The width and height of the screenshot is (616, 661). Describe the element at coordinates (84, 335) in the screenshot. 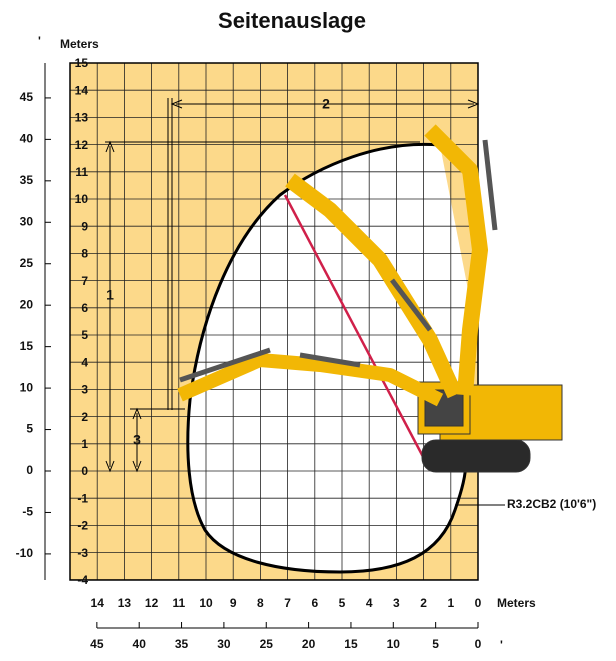

I see `y-tick-label: 5` at that location.